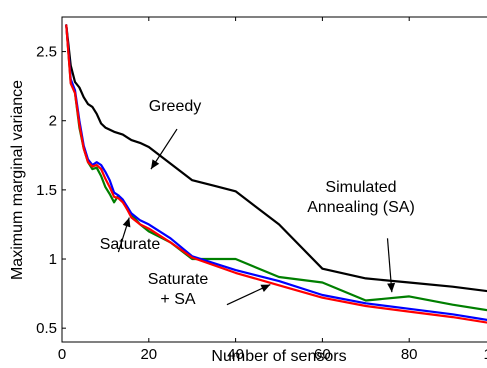  What do you see at coordinates (409, 354) in the screenshot?
I see `x-tick-label: 80` at bounding box center [409, 354].